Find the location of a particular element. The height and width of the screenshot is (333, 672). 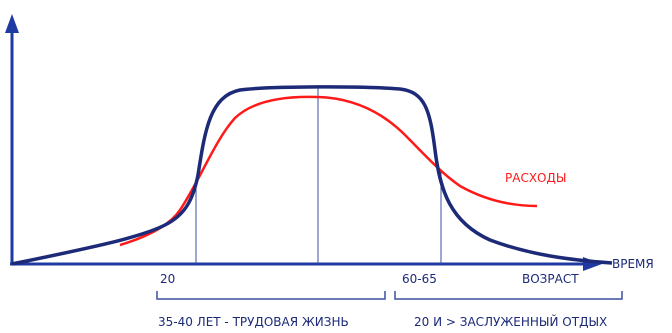

y-axis-arrow is located at coordinates (12, 23).